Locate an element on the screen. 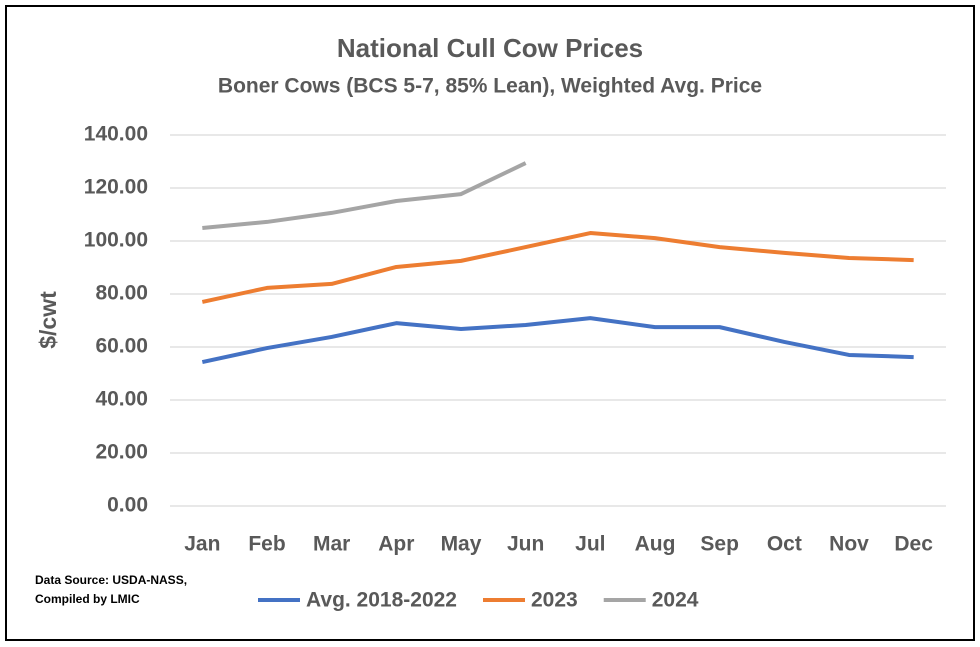 Image resolution: width=980 pixels, height=647 pixels. y-tick-label: 60.00 is located at coordinates (121, 346).